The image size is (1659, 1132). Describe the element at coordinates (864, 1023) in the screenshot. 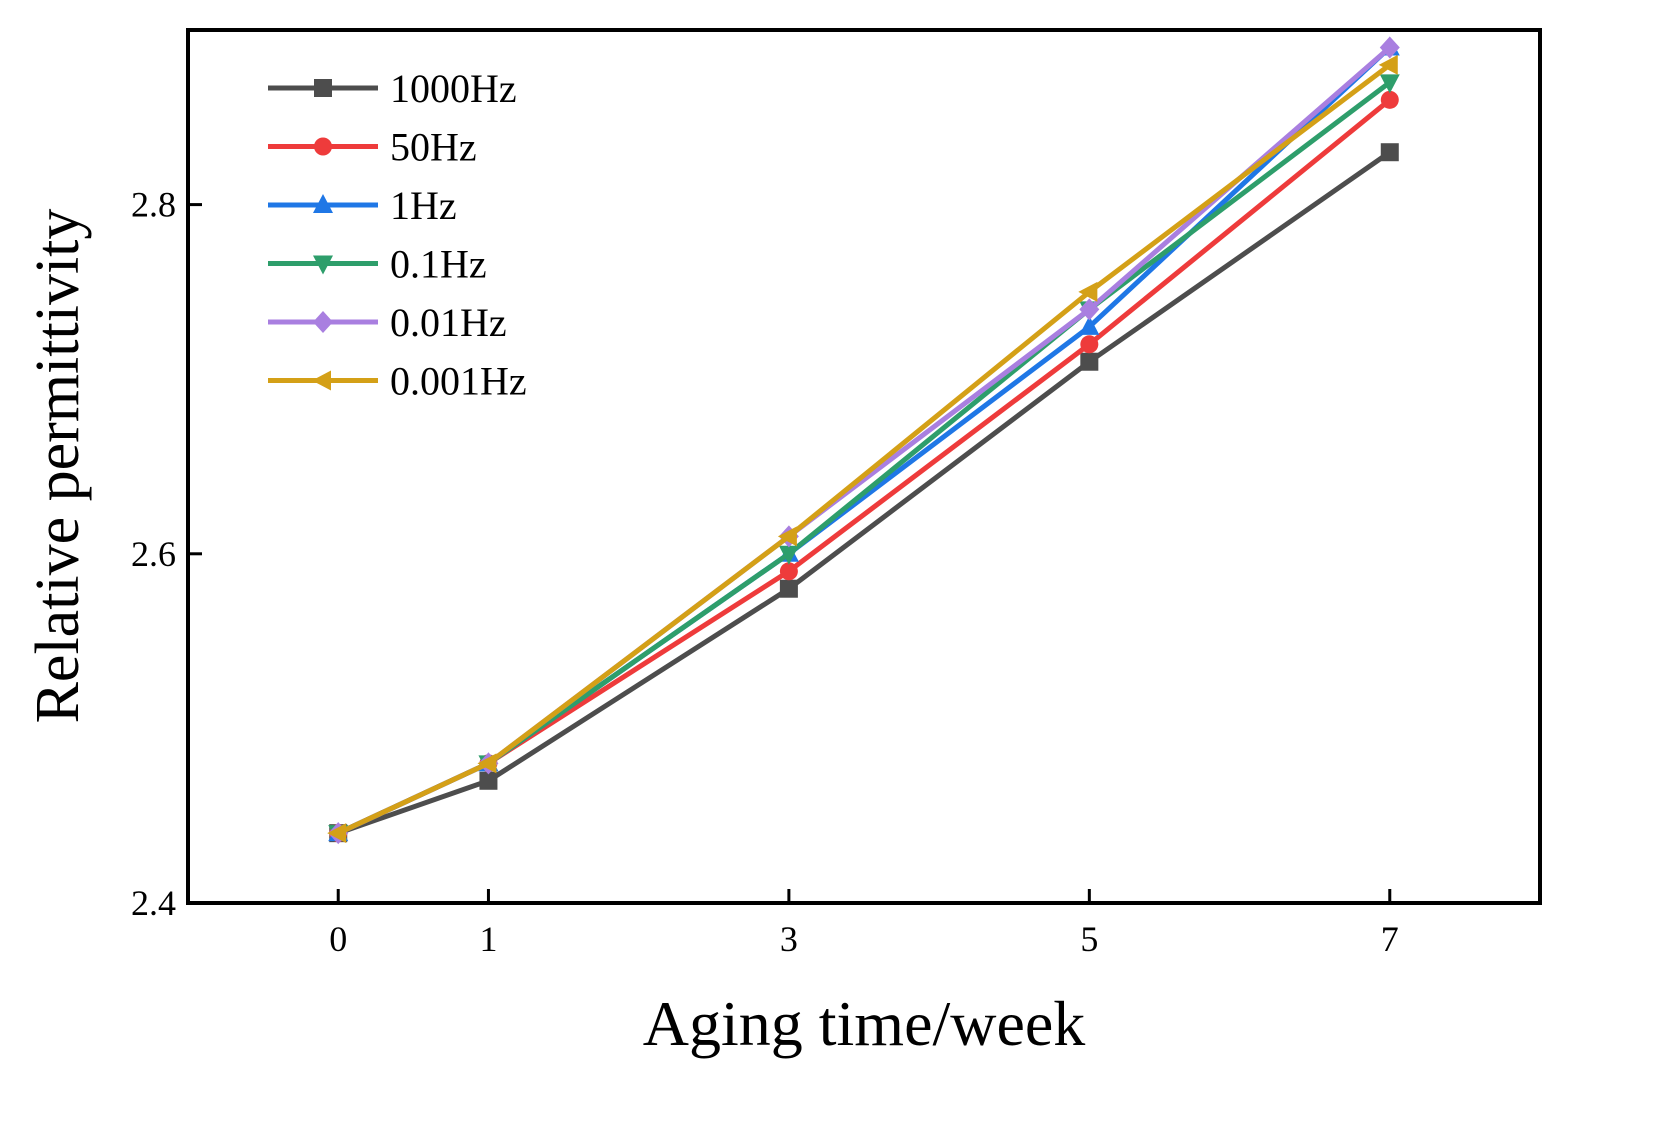

I see `x-axis-title: Aging time/week` at that location.